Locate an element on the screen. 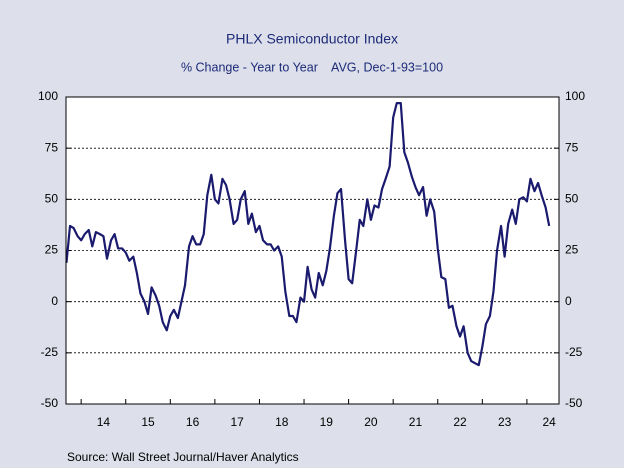 The image size is (624, 468). x-tick-label: 23 is located at coordinates (505, 422).